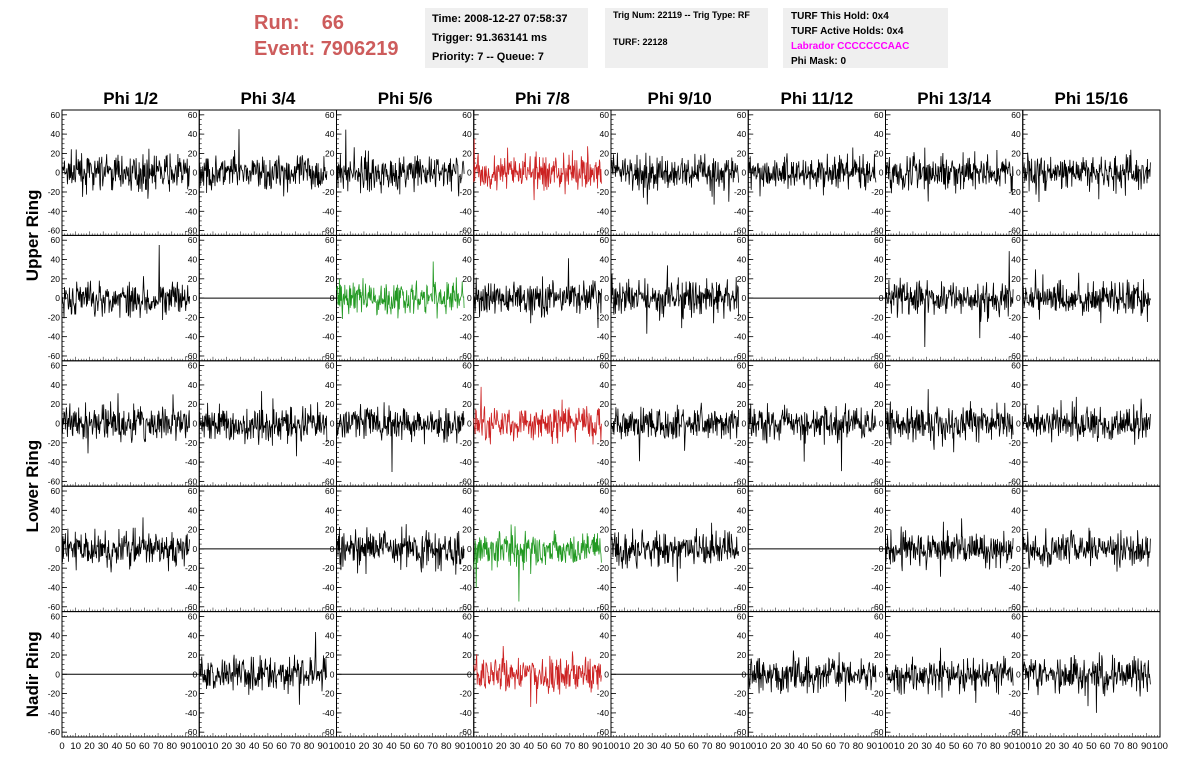 This screenshot has height=772, width=1196. What do you see at coordinates (501, 746) in the screenshot?
I see `x-tick-label: 20` at bounding box center [501, 746].